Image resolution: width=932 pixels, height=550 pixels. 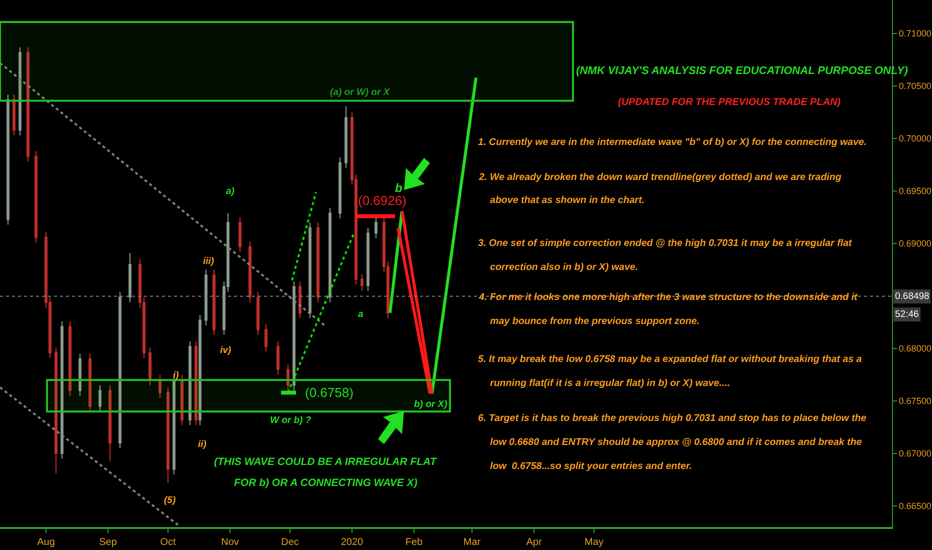 What do you see at coordinates (361, 314) in the screenshot?
I see `annotation: a` at bounding box center [361, 314].